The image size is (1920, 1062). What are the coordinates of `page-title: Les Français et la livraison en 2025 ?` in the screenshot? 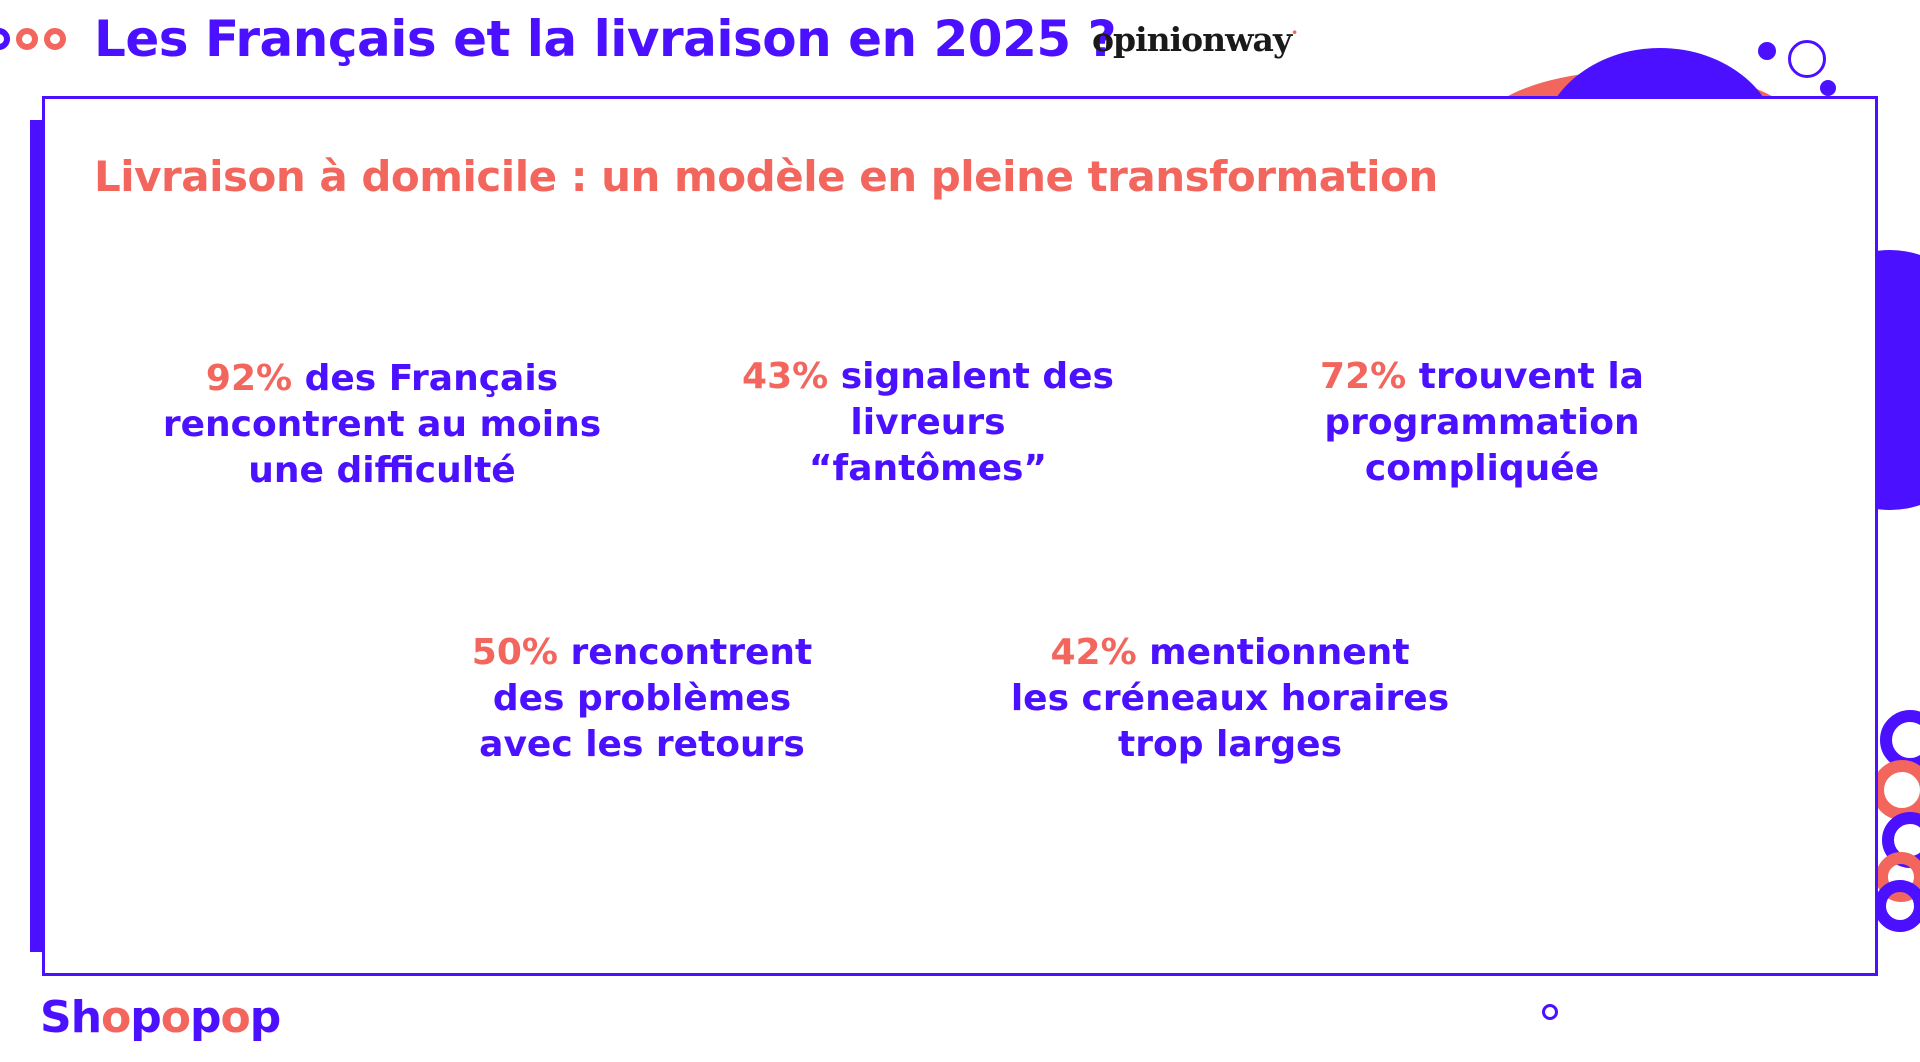 It's located at (605, 39).